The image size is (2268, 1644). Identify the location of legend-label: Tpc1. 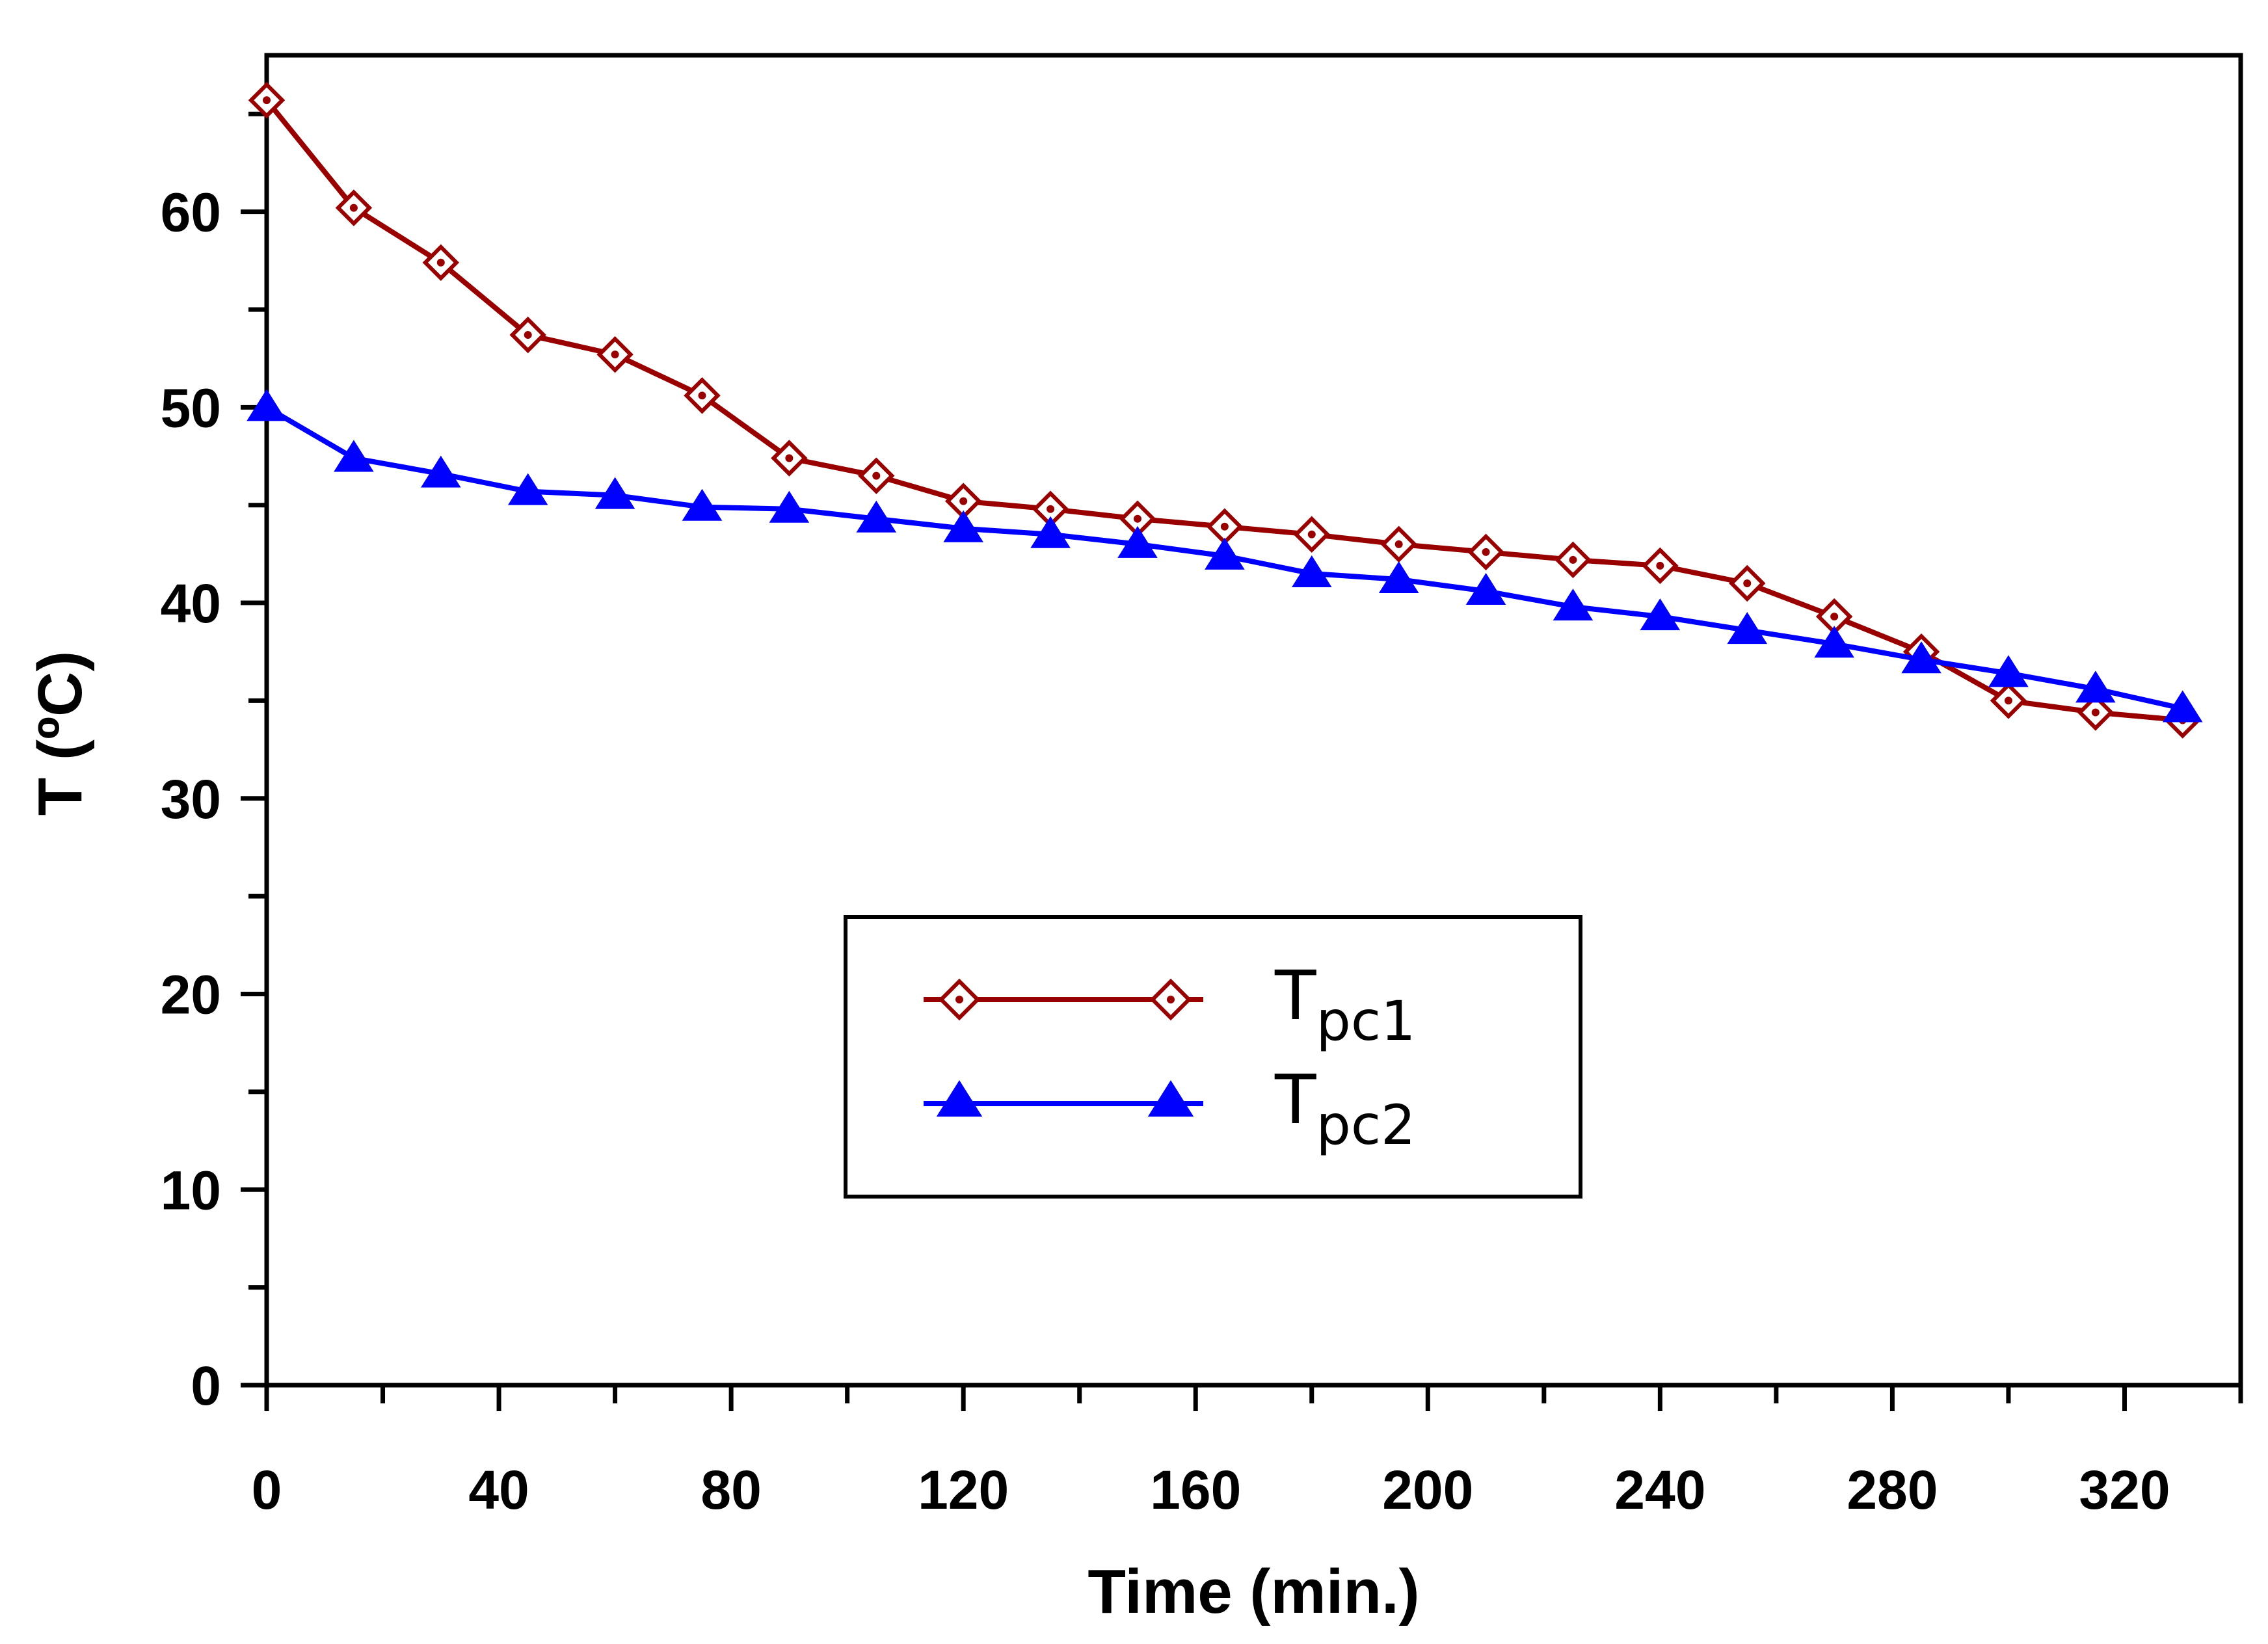
(1344, 1004).